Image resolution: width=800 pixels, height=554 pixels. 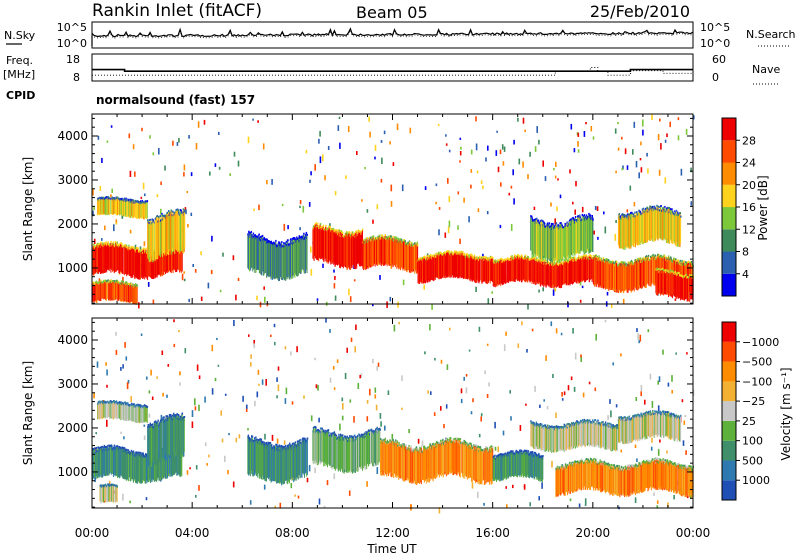 What do you see at coordinates (749, 207) in the screenshot?
I see `colorbar-tick-label: 16` at bounding box center [749, 207].